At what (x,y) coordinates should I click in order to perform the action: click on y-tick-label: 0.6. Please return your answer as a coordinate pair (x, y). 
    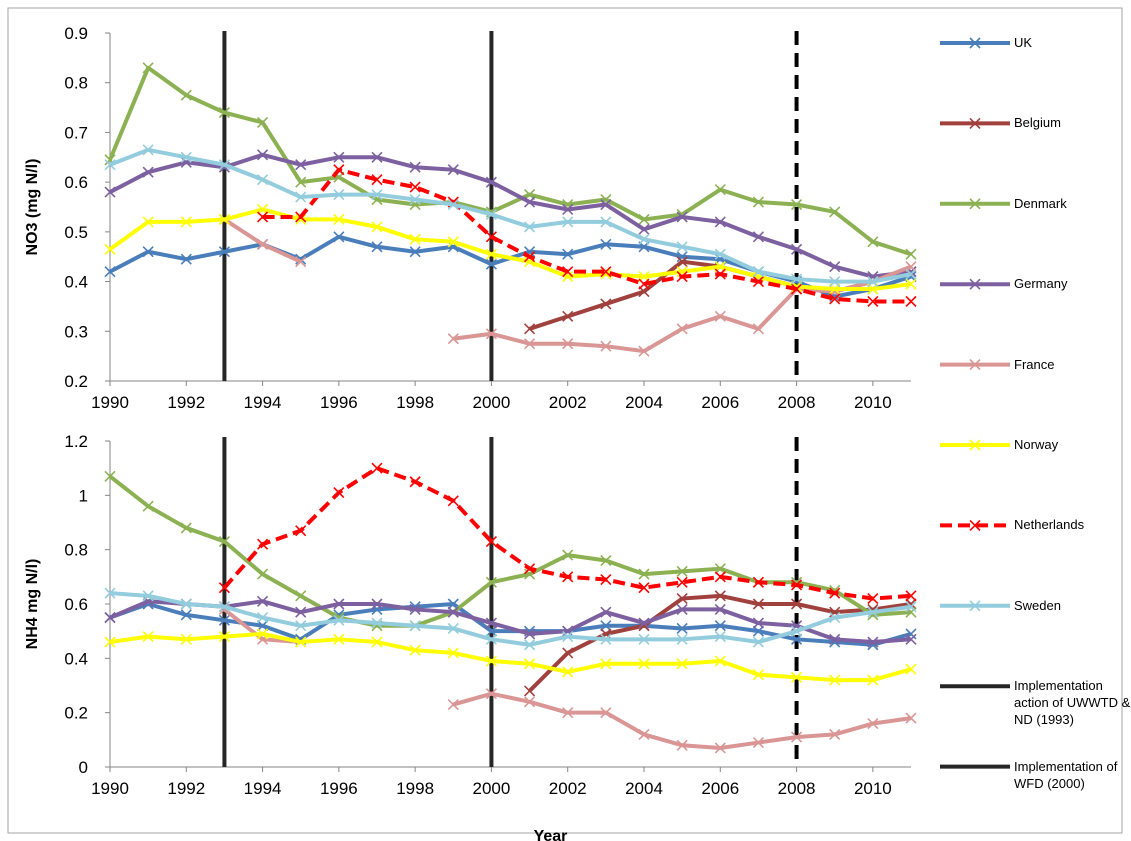
    Looking at the image, I should click on (76, 604).